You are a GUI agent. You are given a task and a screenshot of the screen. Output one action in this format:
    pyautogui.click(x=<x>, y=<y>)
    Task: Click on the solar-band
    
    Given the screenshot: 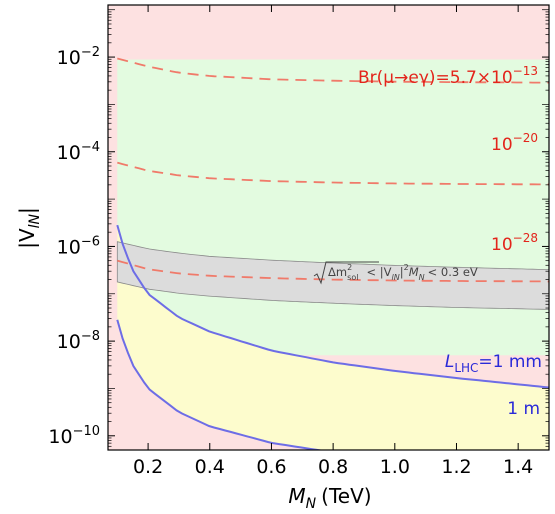 What is the action you would take?
    pyautogui.click(x=332, y=275)
    